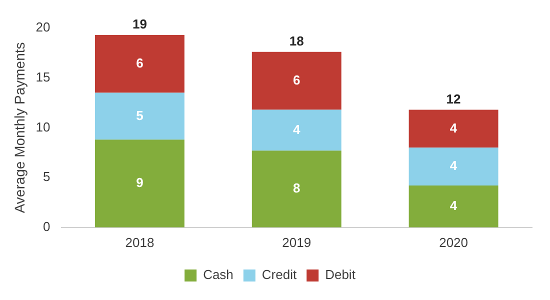  I want to click on x-tick-label: 2019, so click(297, 242).